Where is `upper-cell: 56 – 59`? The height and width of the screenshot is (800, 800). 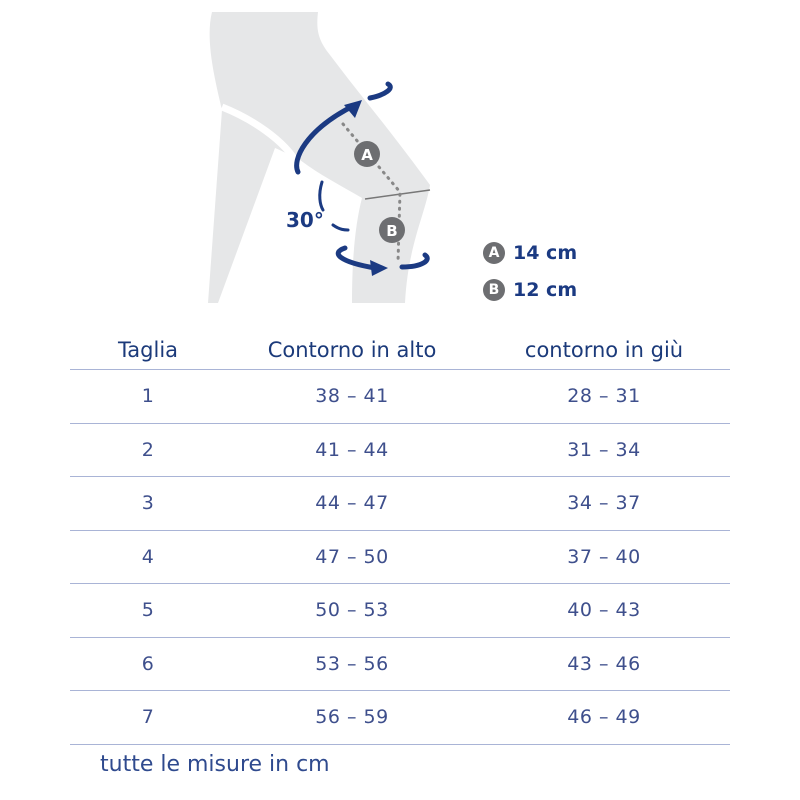 upper-cell: 56 – 59 is located at coordinates (352, 717).